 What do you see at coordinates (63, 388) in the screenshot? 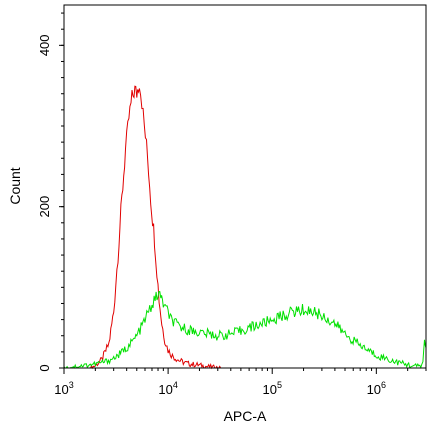
I see `x-tick-label: 10³` at bounding box center [63, 388].